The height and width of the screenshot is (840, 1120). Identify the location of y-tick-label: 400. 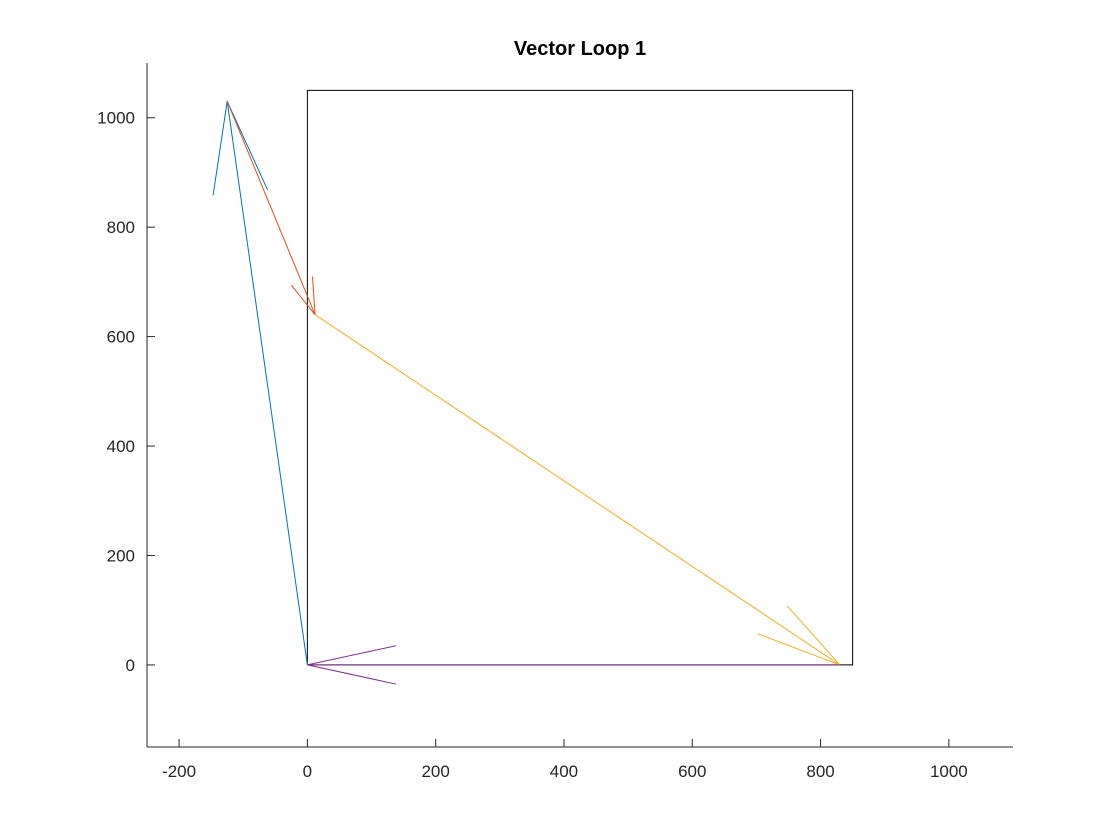
(121, 446).